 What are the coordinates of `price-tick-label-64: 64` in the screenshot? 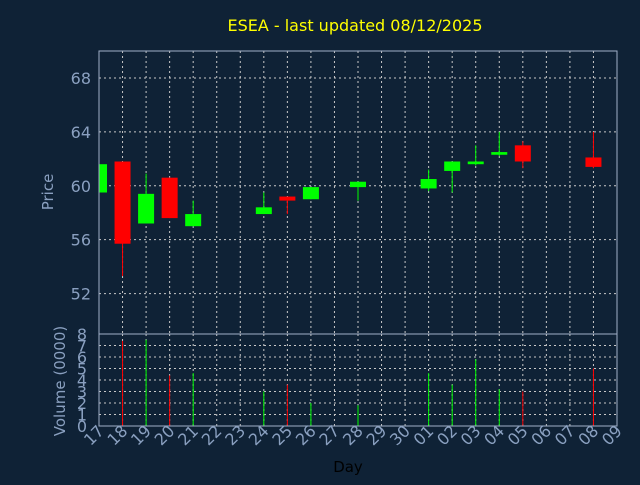 It's located at (81, 132).